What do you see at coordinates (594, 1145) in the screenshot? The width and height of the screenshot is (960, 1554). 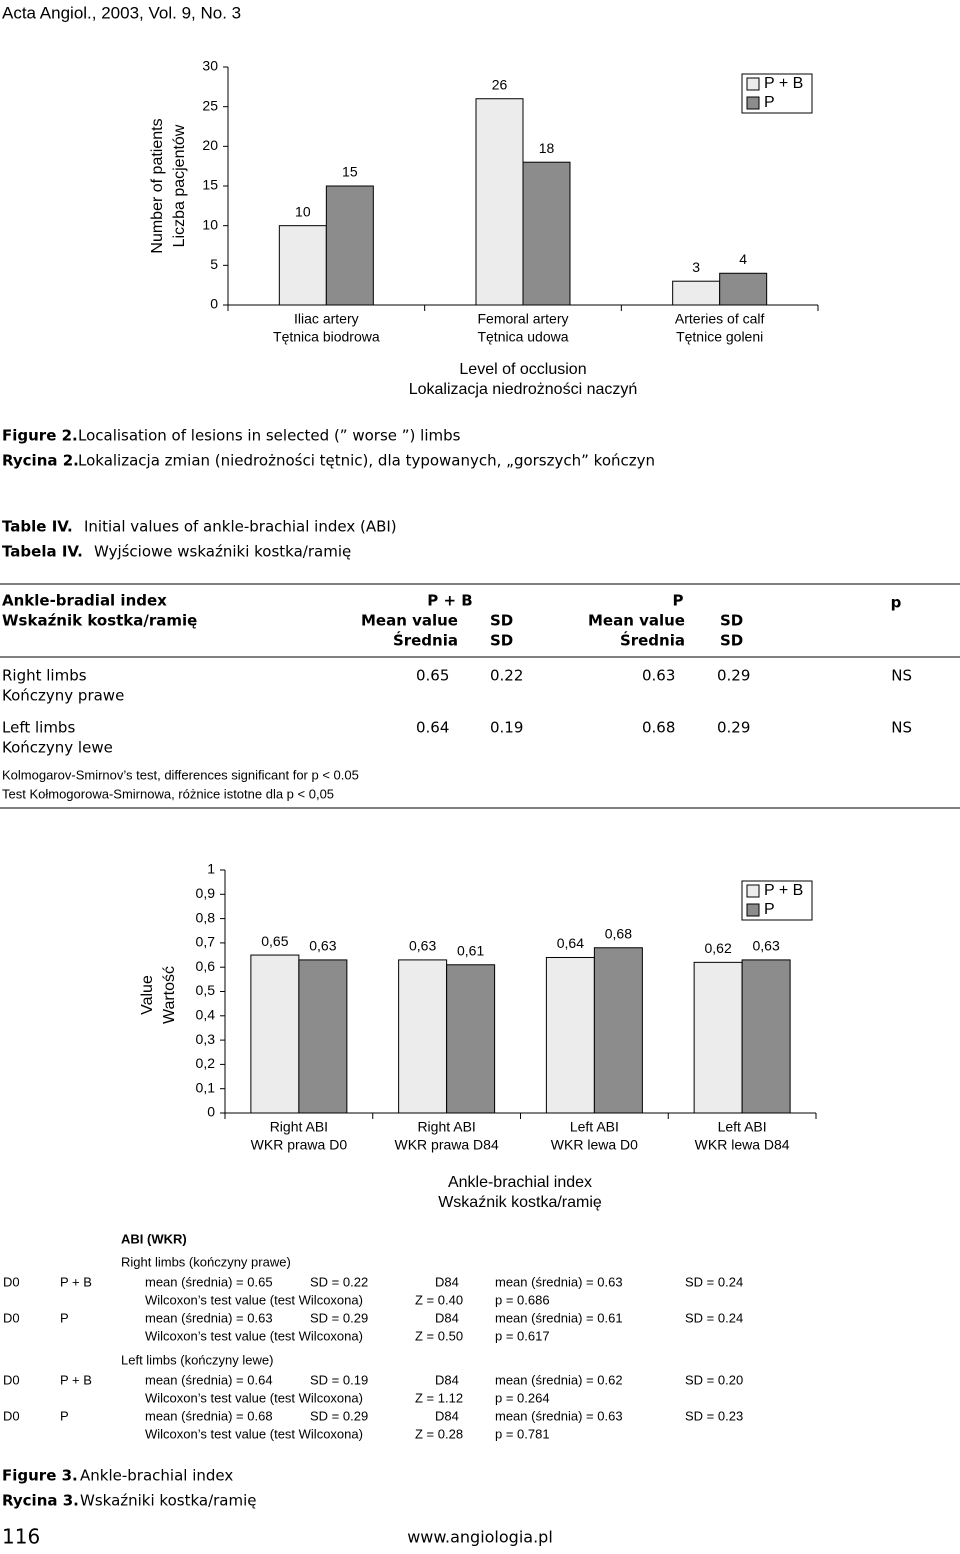 I see `x-tick-label: WKR lewa D0` at bounding box center [594, 1145].